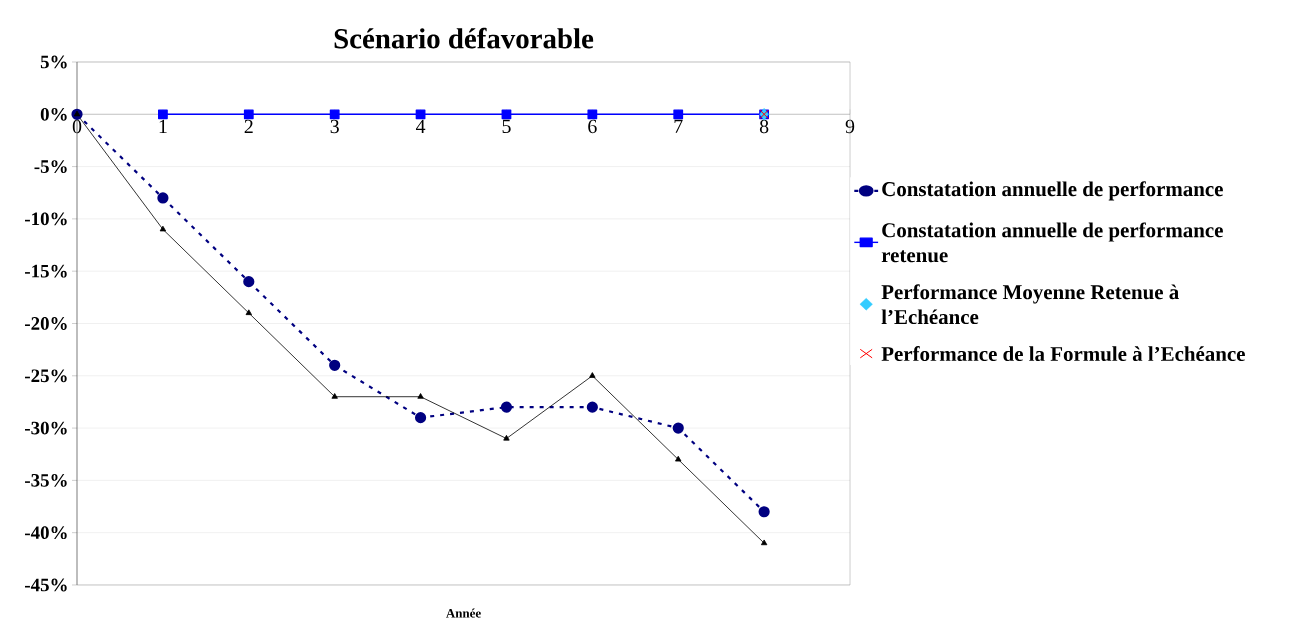  Describe the element at coordinates (46, 480) in the screenshot. I see `y-tick-label: -35%` at that location.